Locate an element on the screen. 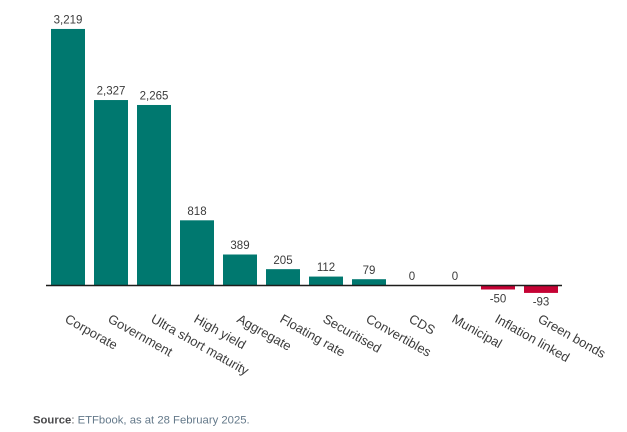 This screenshot has height=432, width=627. svg-text: 389 is located at coordinates (239, 246).